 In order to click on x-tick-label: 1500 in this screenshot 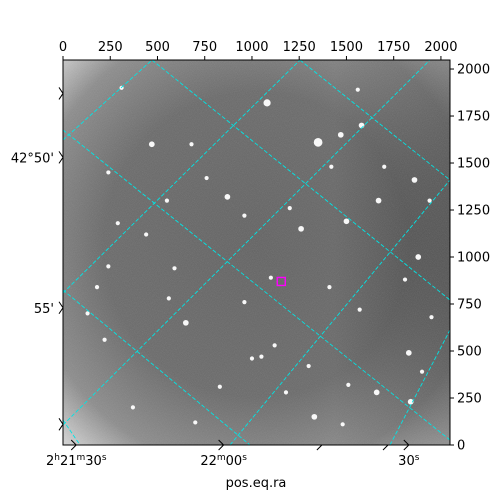, I will do `click(346, 47)`.